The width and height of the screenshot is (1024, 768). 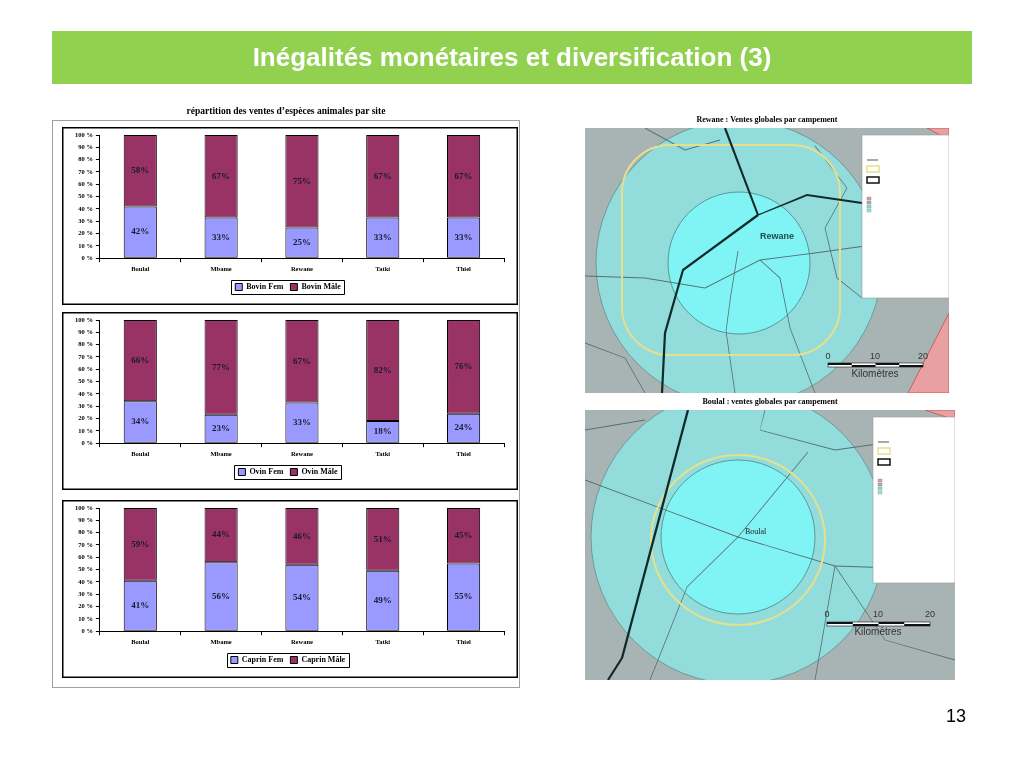 I want to click on legend-label: Caprin Fem, so click(x=262, y=660).